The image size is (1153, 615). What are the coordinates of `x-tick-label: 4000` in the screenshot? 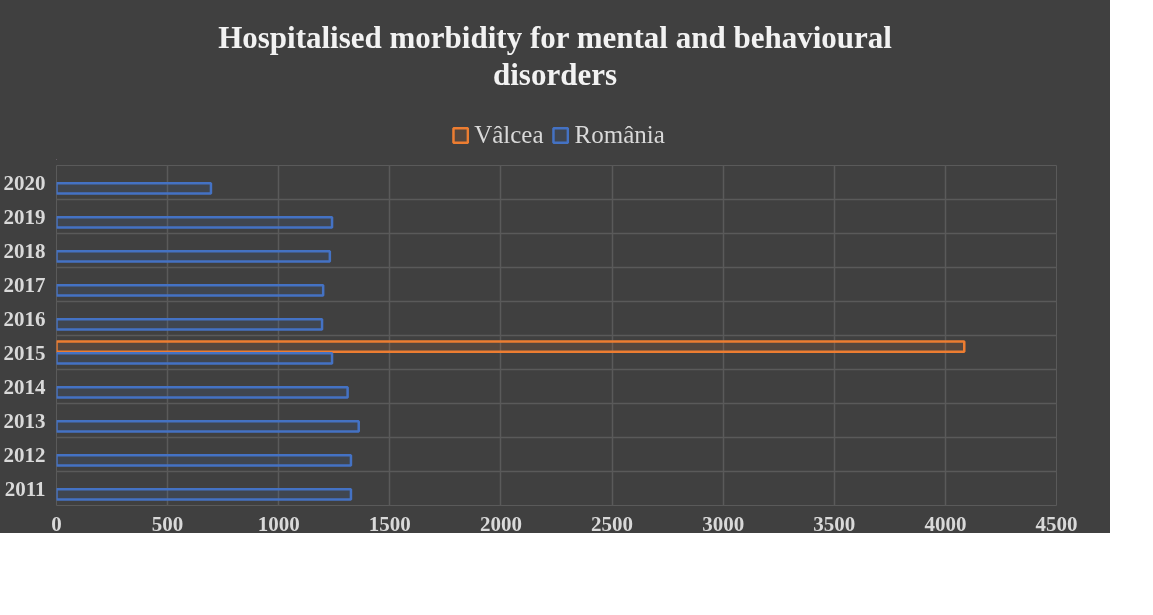 It's located at (945, 523).